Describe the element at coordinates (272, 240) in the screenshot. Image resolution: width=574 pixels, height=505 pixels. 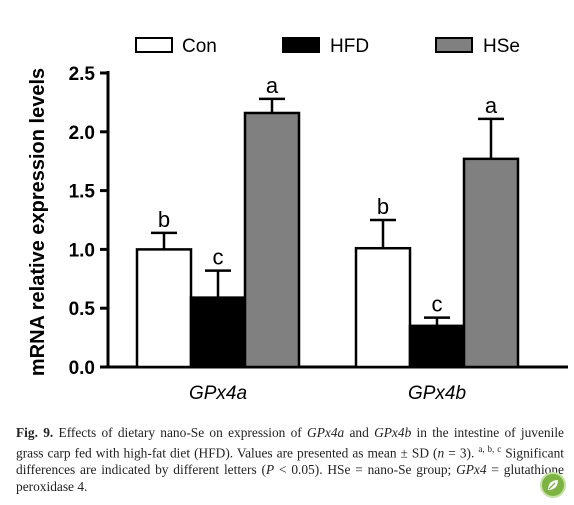
I see `bar-hse-gpx4a` at that location.